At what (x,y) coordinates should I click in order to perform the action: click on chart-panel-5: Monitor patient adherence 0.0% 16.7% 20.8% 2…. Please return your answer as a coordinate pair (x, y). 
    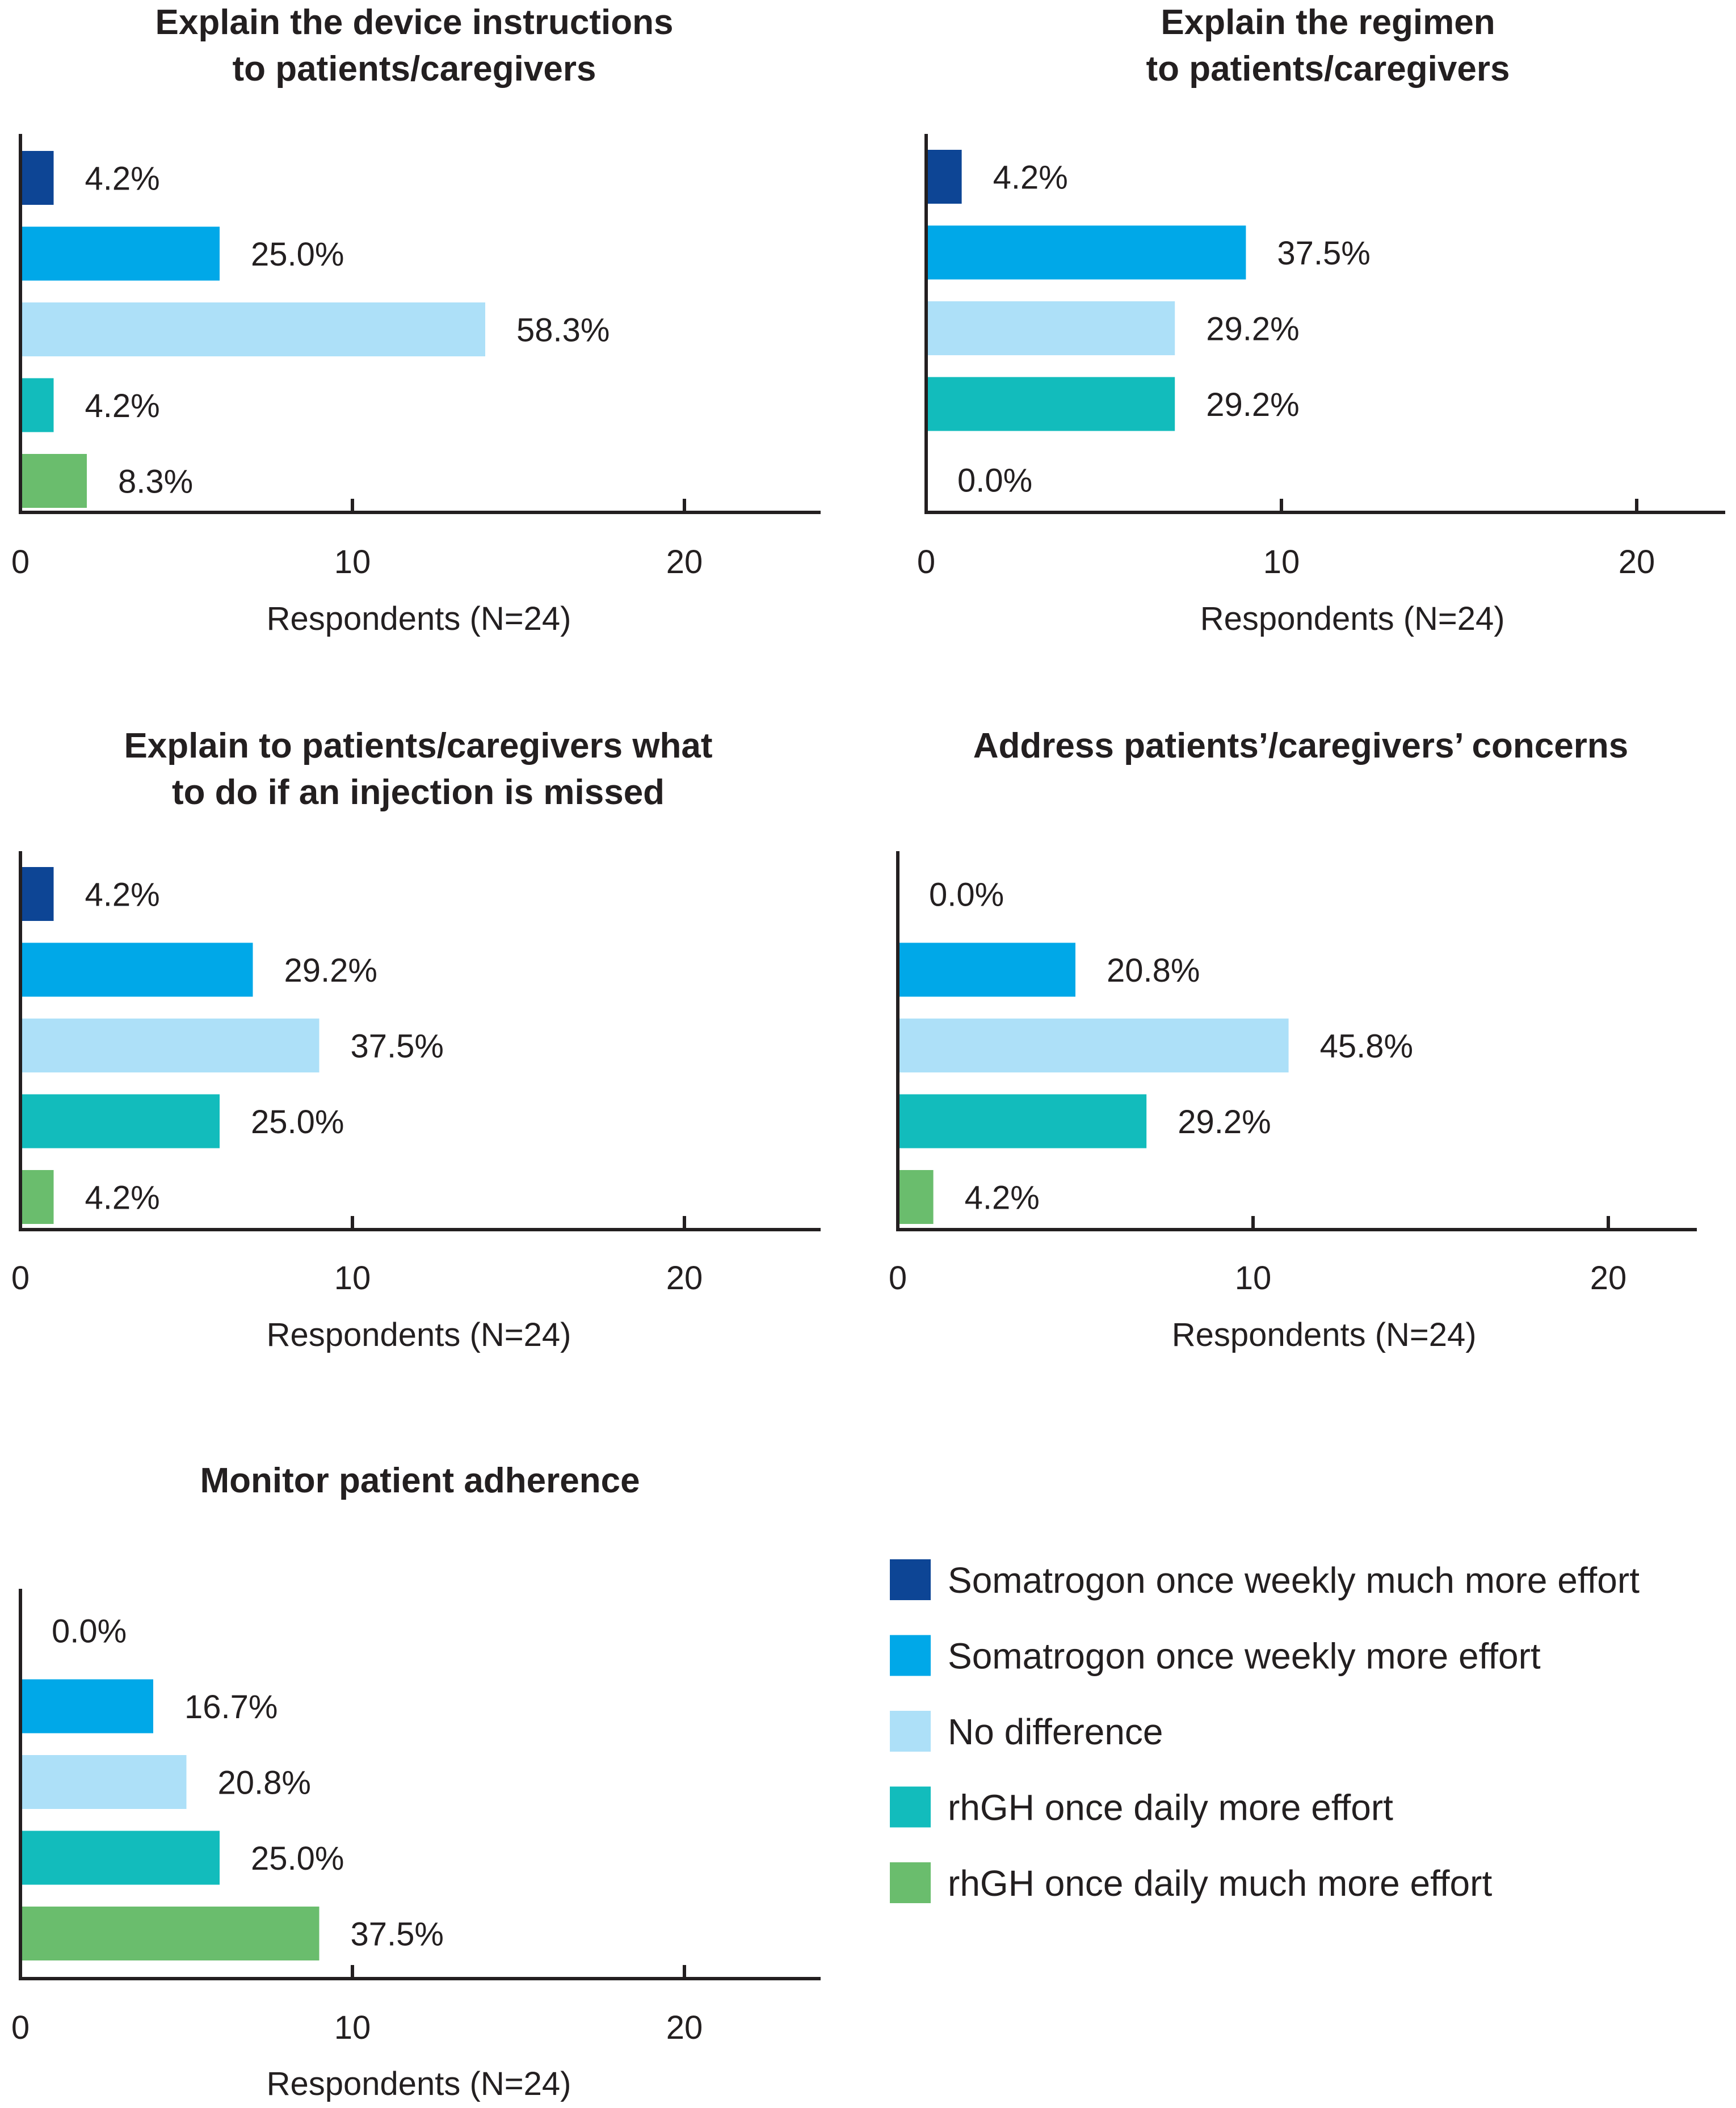
    Looking at the image, I should click on (416, 1782).